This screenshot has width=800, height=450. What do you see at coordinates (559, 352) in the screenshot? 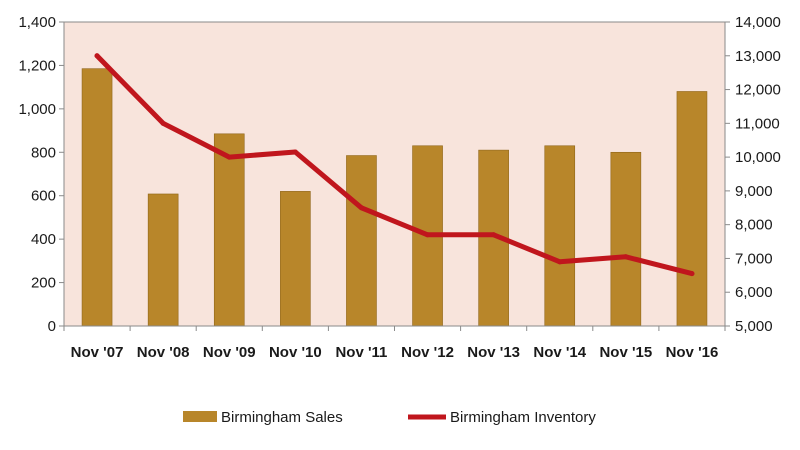
I see `x-tick-label: Nov '14` at bounding box center [559, 352].